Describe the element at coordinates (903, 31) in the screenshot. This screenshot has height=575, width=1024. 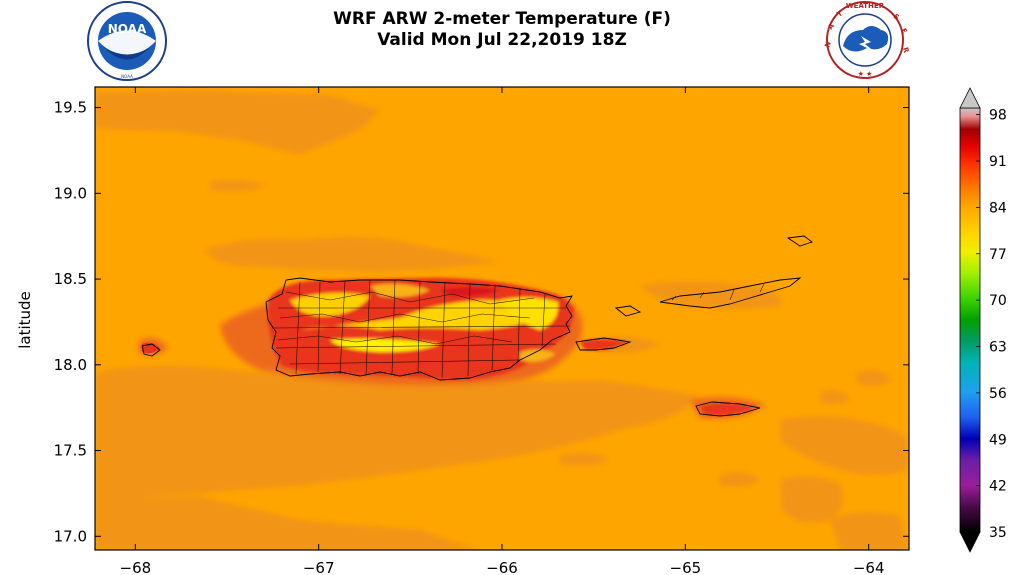
I see `svg-text: E` at that location.